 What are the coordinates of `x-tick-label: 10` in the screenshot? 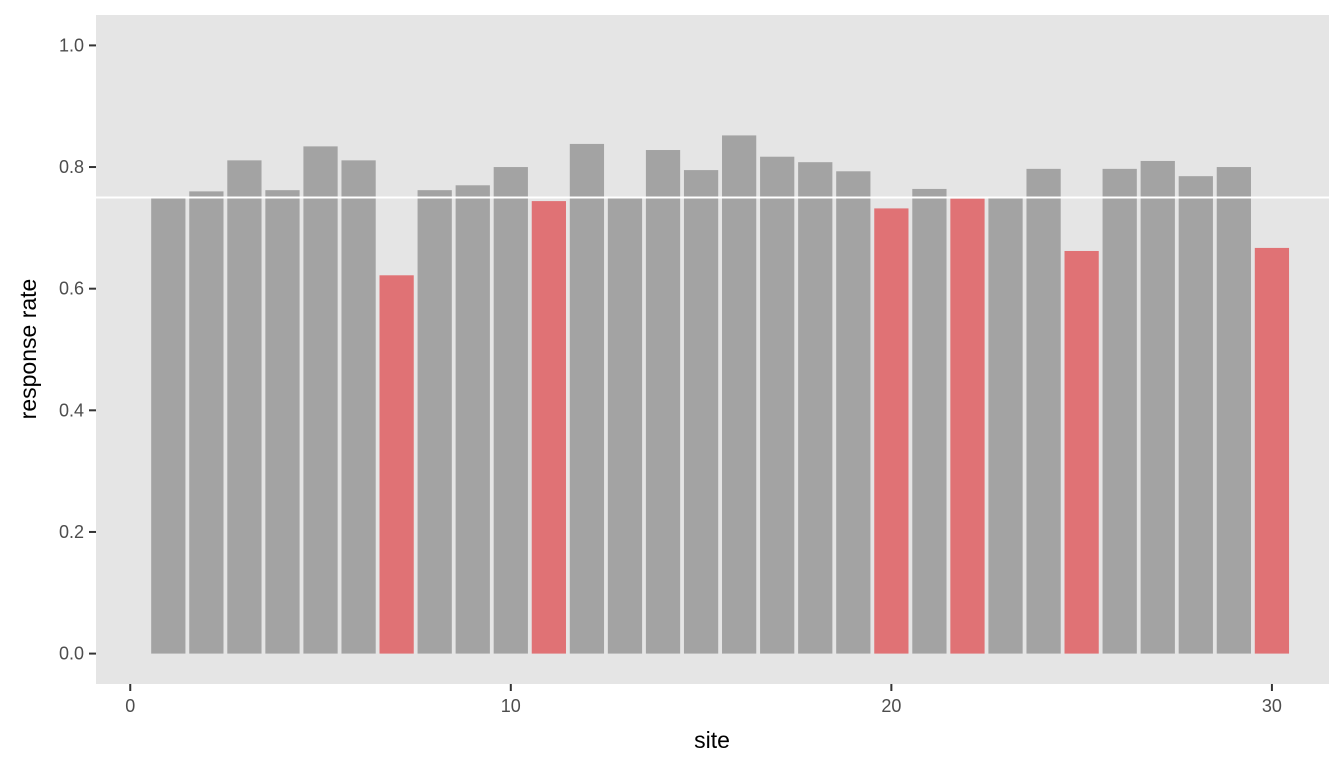 It's located at (511, 706).